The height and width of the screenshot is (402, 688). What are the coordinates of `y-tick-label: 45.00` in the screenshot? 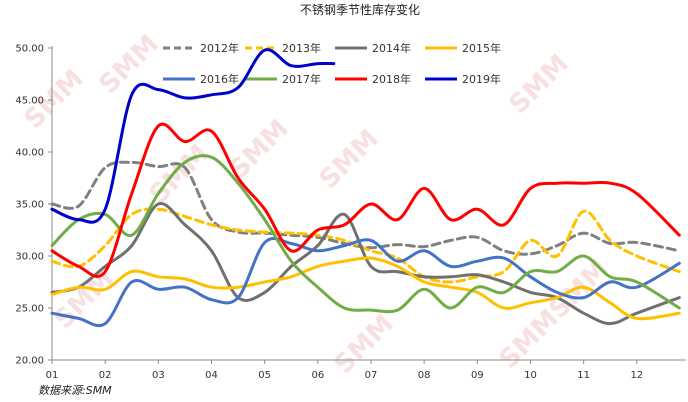 It's located at (29, 101).